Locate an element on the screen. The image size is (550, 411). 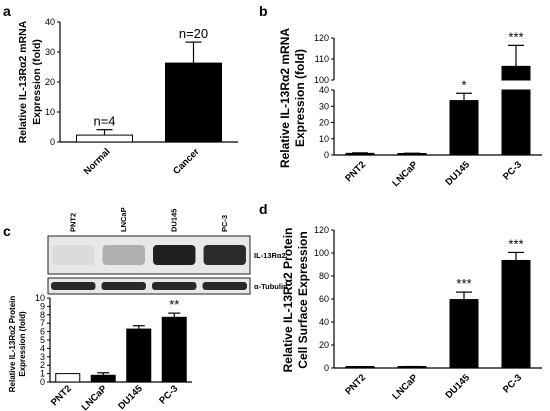
chart-d-ytick-label: 80 is located at coordinates (324, 276).